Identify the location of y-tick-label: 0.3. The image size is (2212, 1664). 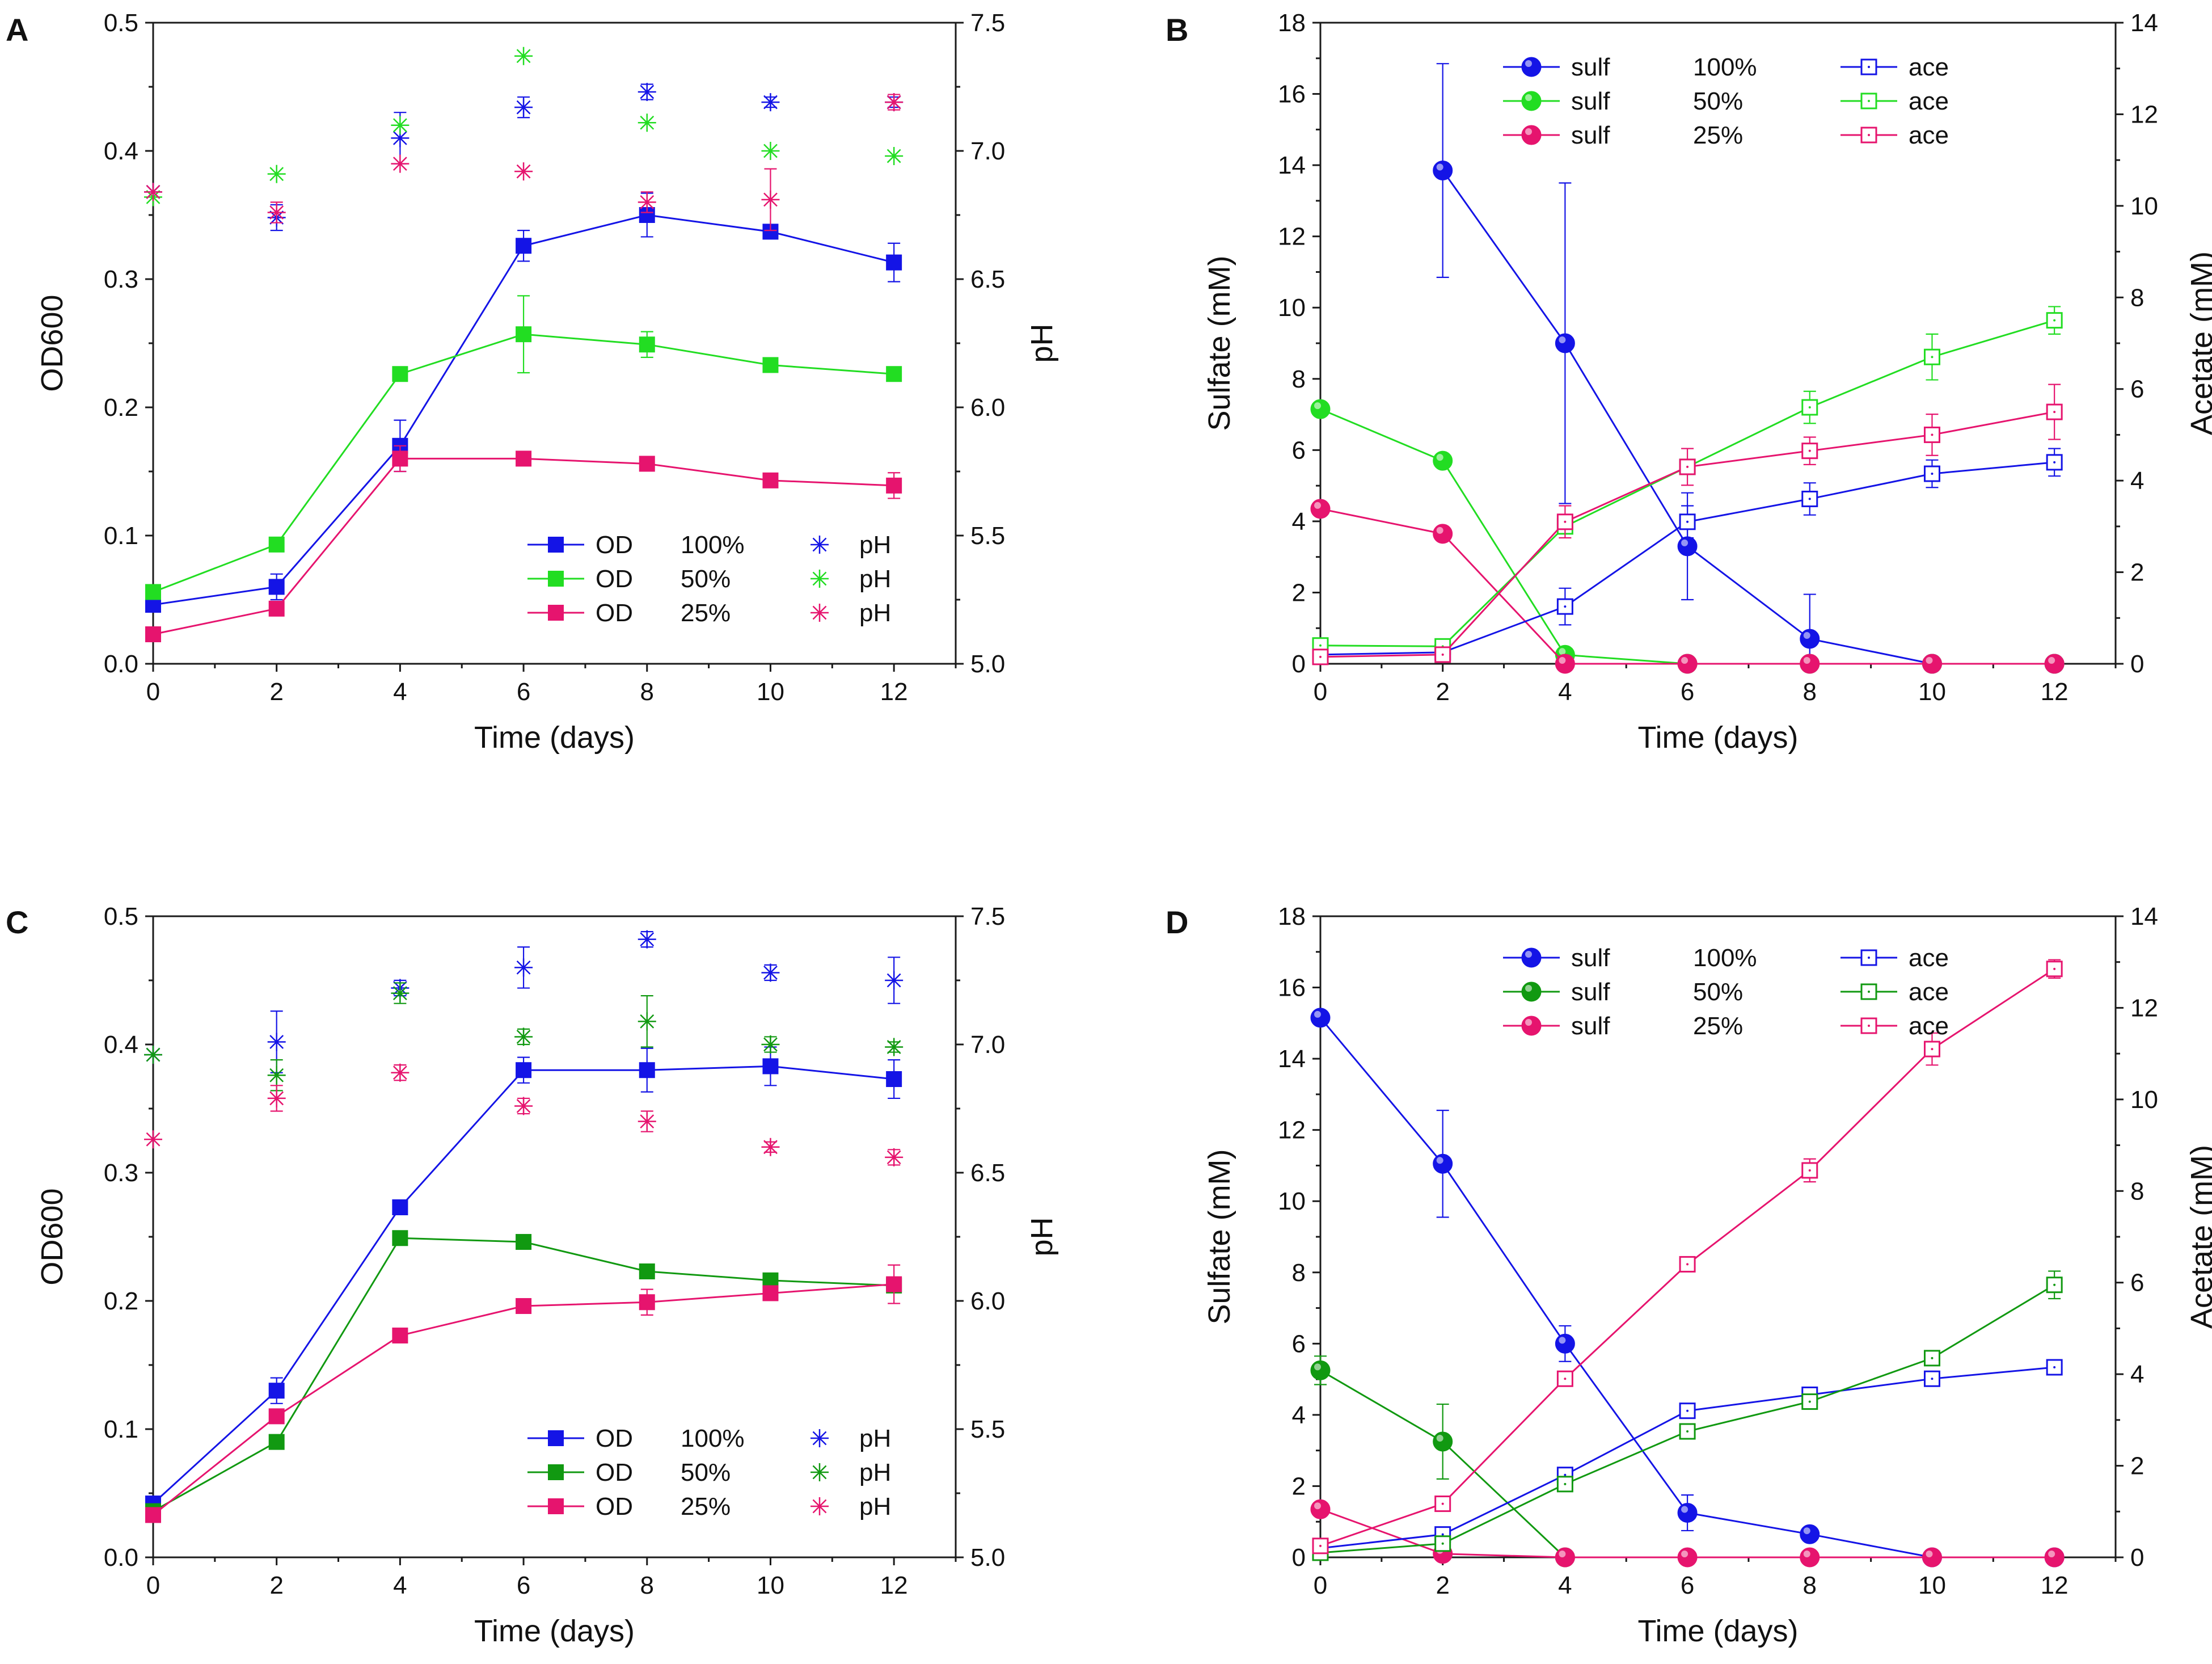
(121, 1173).